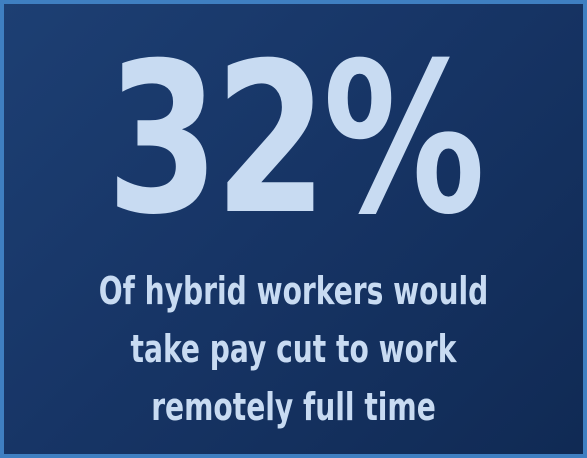 The width and height of the screenshot is (587, 458). I want to click on caption-line-2: take pay cut to work, so click(293, 349).